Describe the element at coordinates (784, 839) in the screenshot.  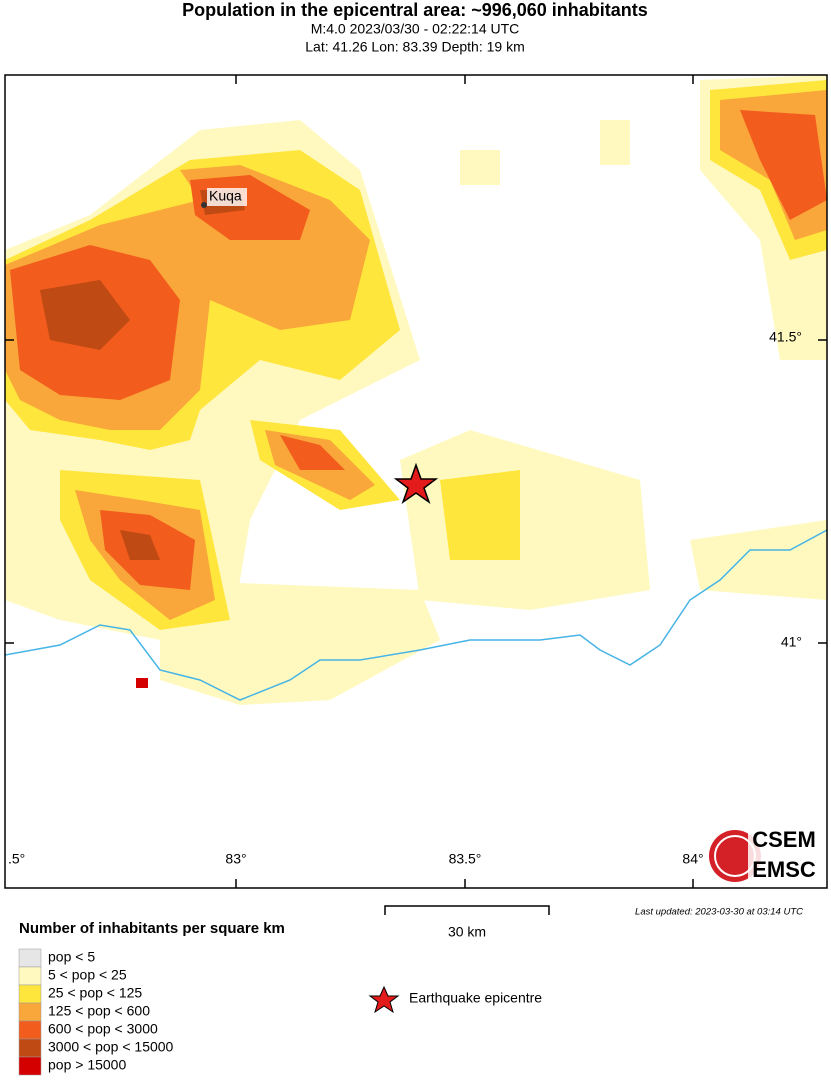
I see `logo-text: CSEM` at that location.